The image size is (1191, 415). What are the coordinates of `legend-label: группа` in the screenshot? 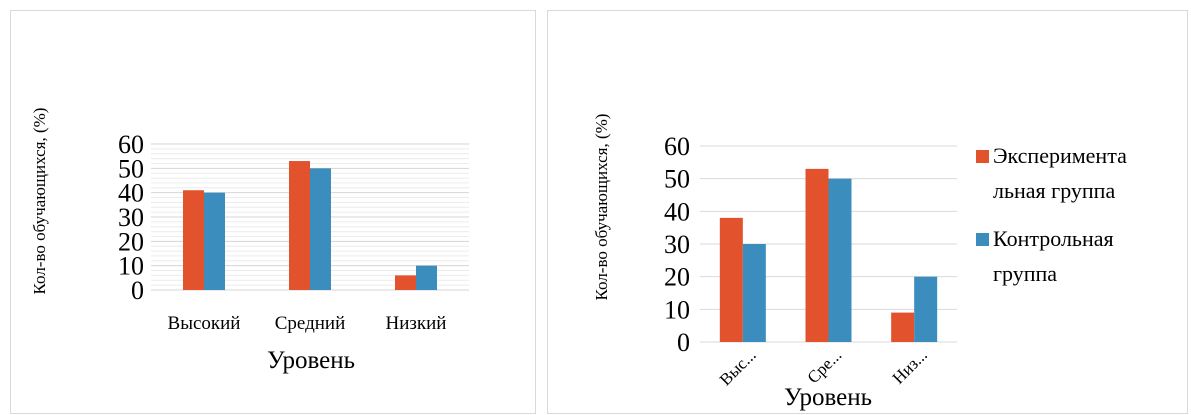 It's located at (1025, 273).